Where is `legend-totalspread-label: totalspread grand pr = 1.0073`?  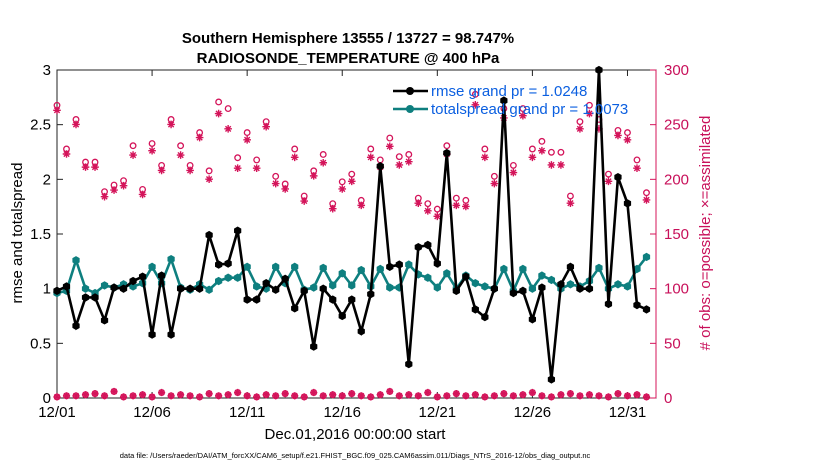 legend-totalspread-label: totalspread grand pr = 1.0073 is located at coordinates (529, 109).